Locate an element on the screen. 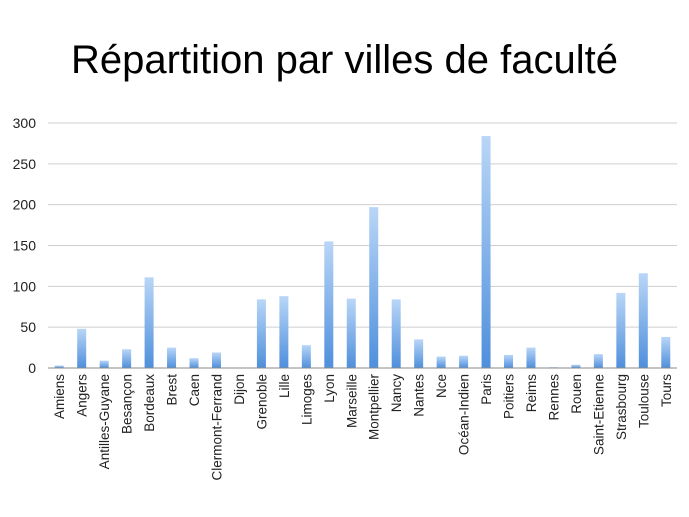  bar-oc-an-indien is located at coordinates (464, 361).